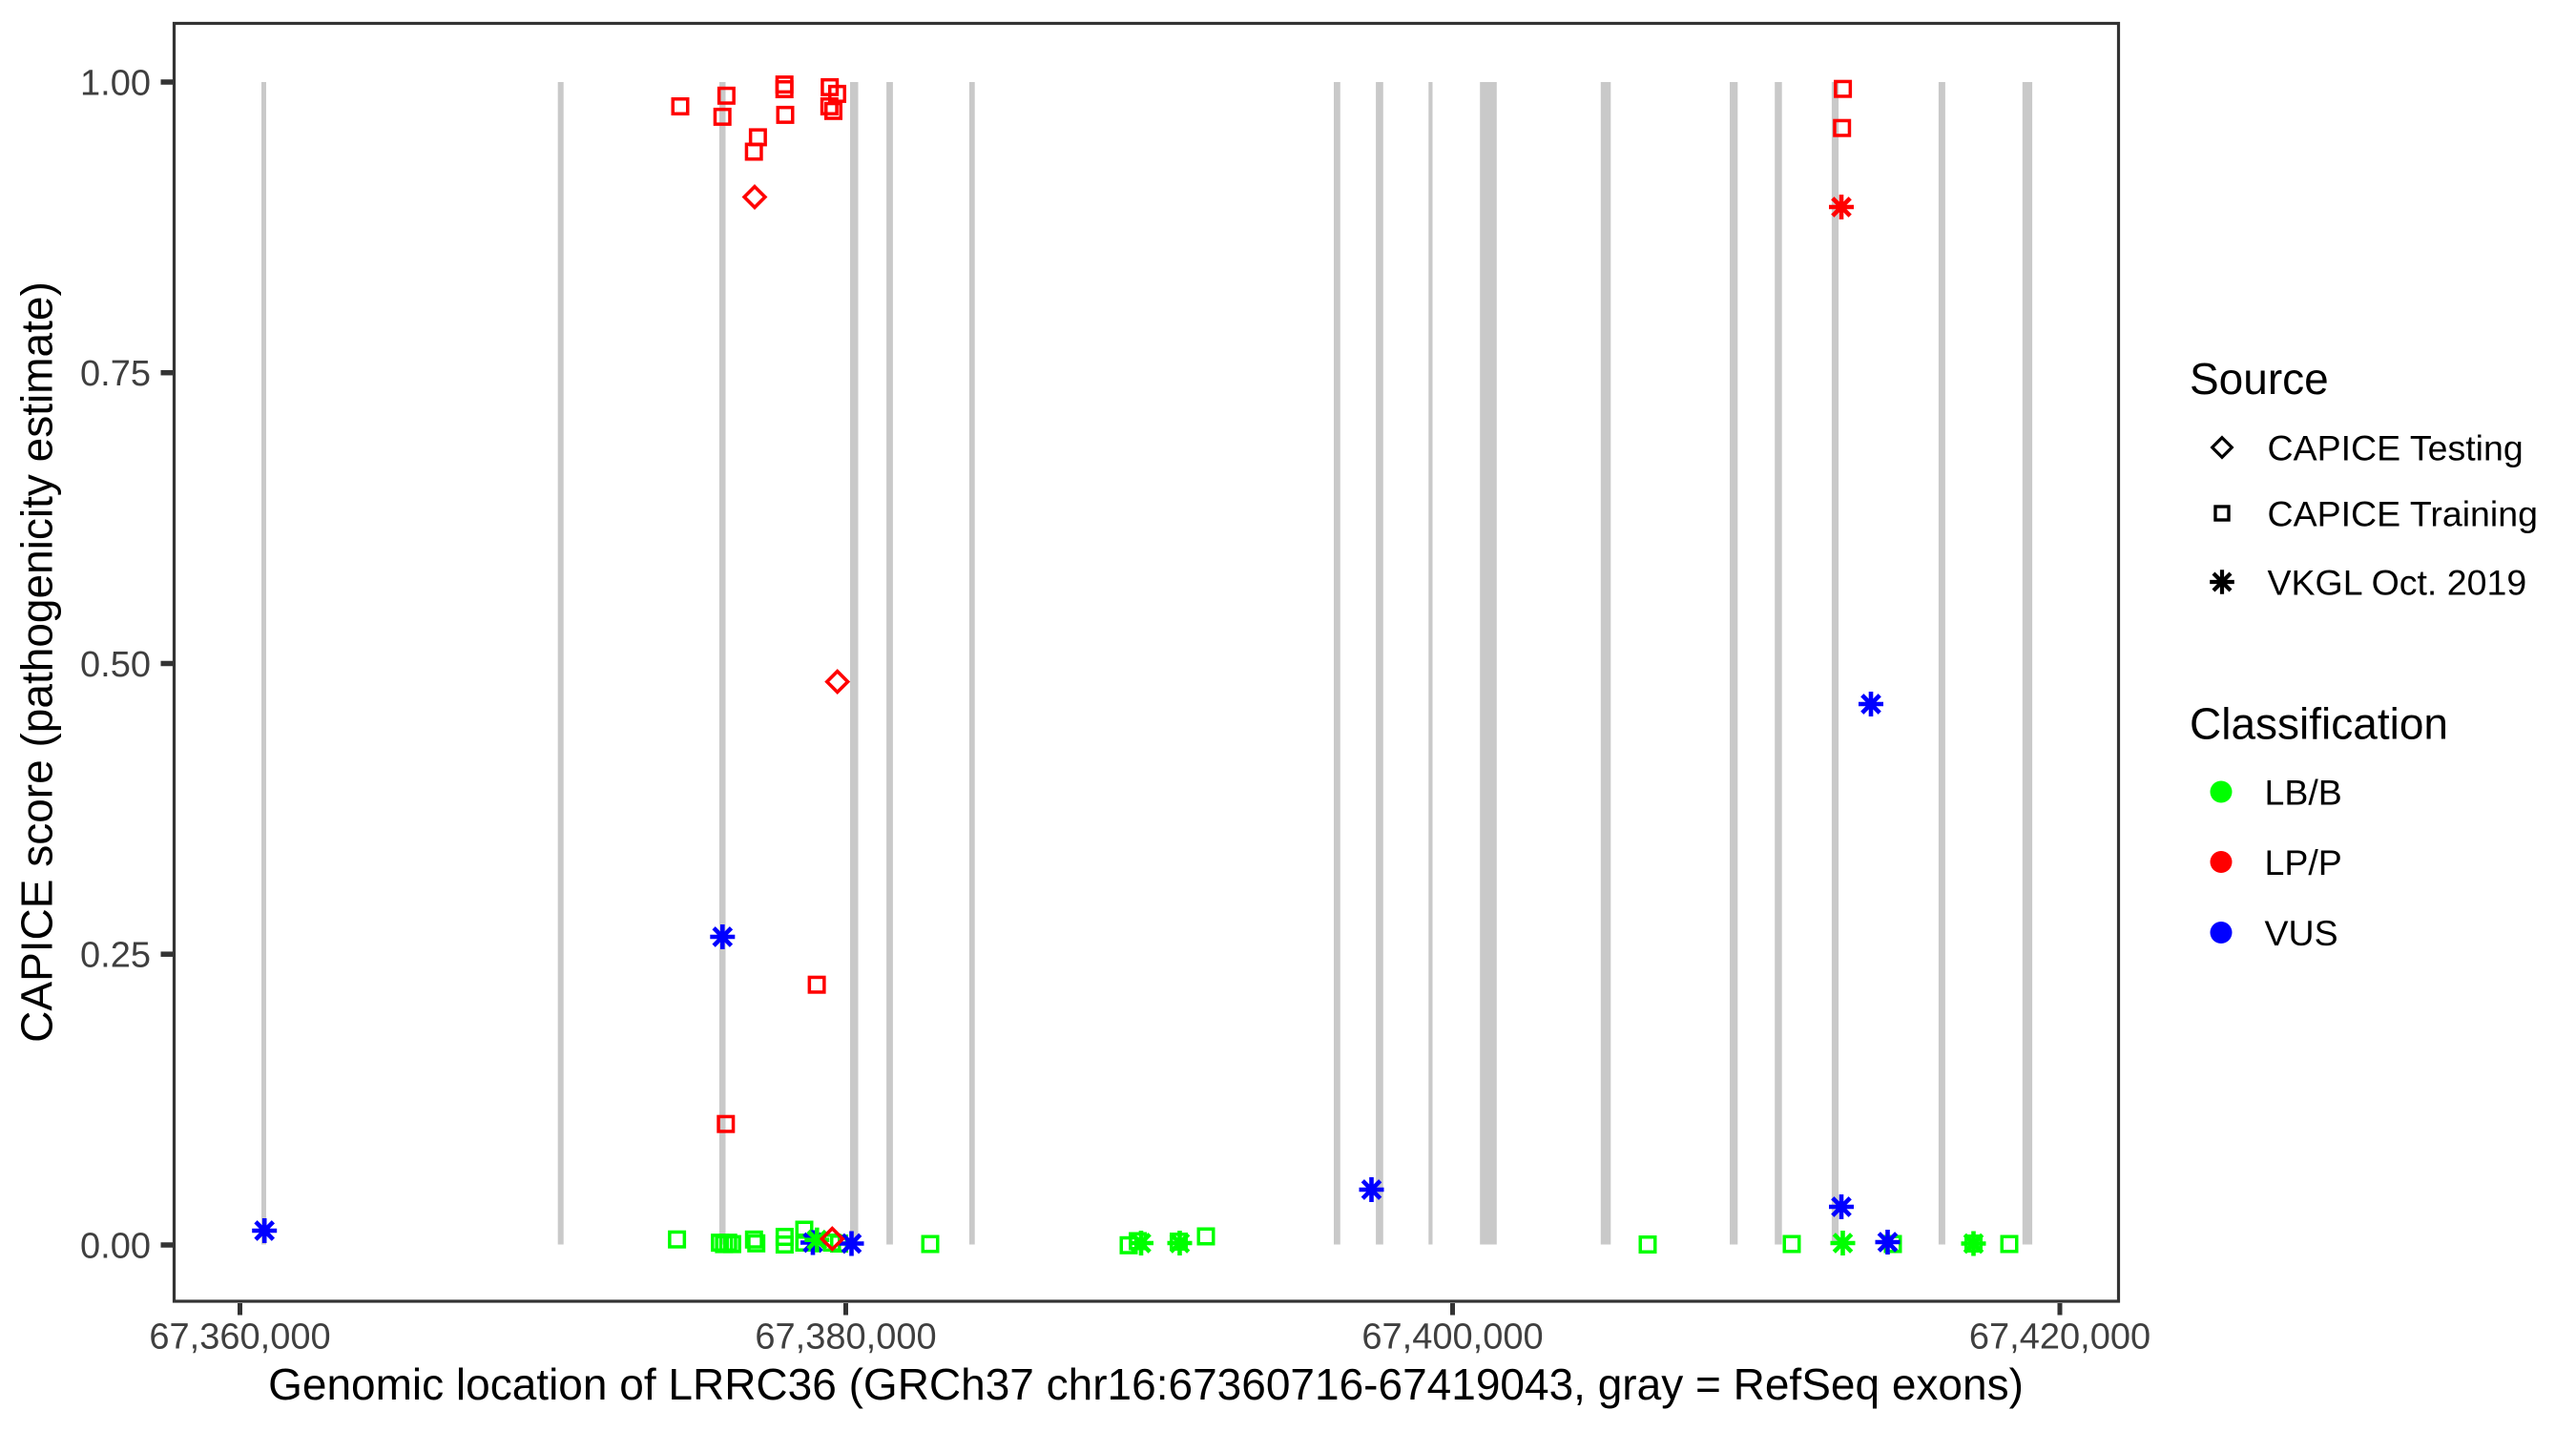  Describe the element at coordinates (2301, 933) in the screenshot. I see `svg-text: VUS` at that location.